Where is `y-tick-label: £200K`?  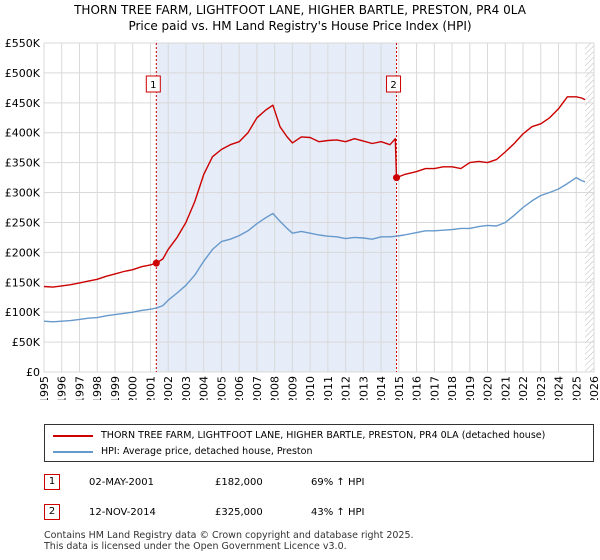 y-tick-label: £200K is located at coordinates (23, 252).